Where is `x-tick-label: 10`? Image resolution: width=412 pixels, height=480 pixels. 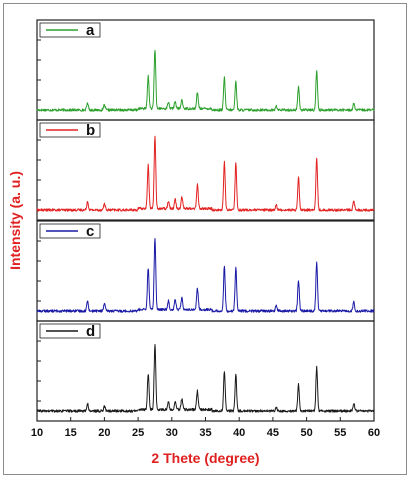
x-tick-label: 10 is located at coordinates (37, 433).